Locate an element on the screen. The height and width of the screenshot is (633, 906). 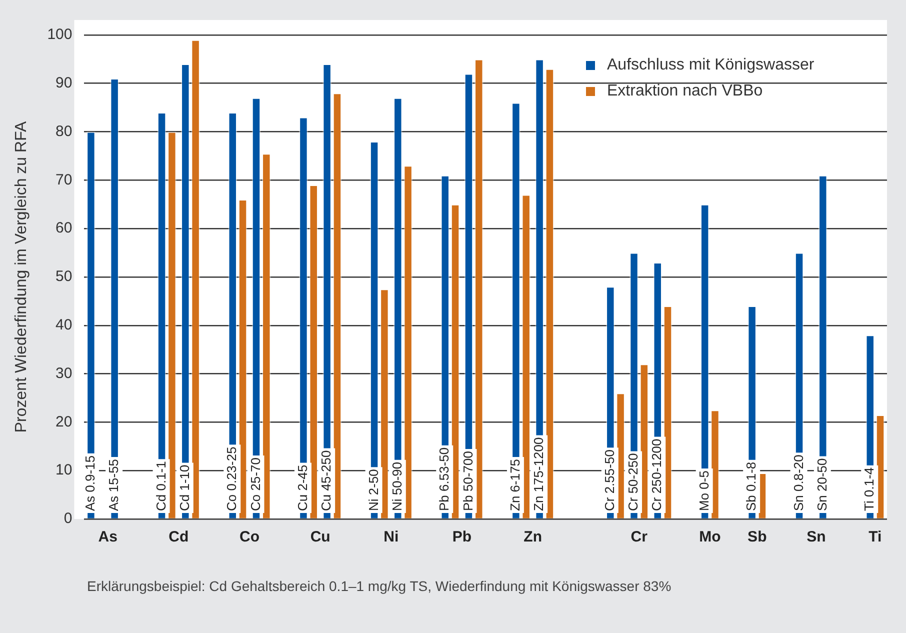
text: Zn is located at coordinates (533, 537).